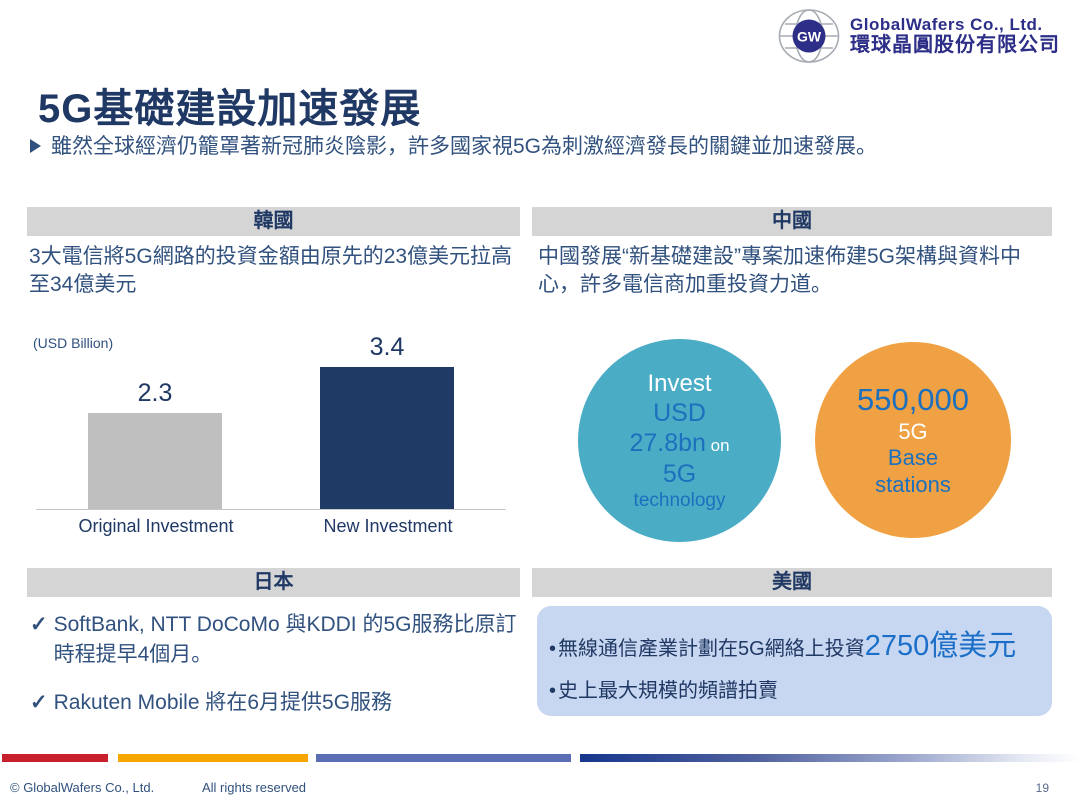 The width and height of the screenshot is (1080, 805). I want to click on list-item: • 無線通信產業計劃在5G網絡上投資 2750億美元, so click(795, 643).